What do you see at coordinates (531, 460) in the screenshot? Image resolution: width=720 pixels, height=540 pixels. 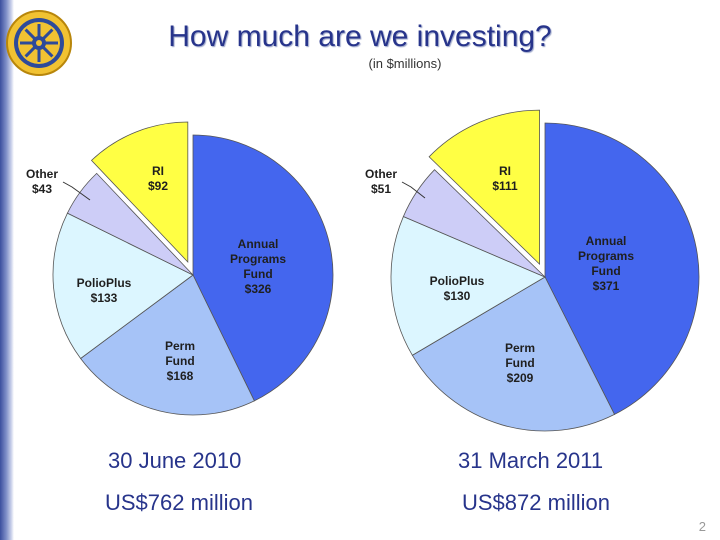 I see `chart-date-2011: 31 March 2011` at bounding box center [531, 460].